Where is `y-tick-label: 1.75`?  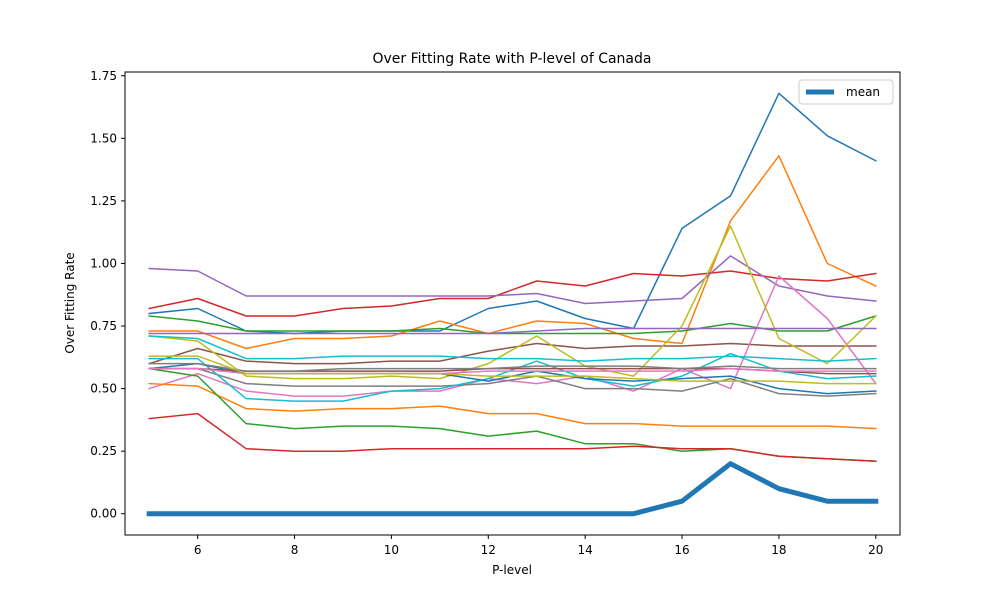 y-tick-label: 1.75 is located at coordinates (103, 76).